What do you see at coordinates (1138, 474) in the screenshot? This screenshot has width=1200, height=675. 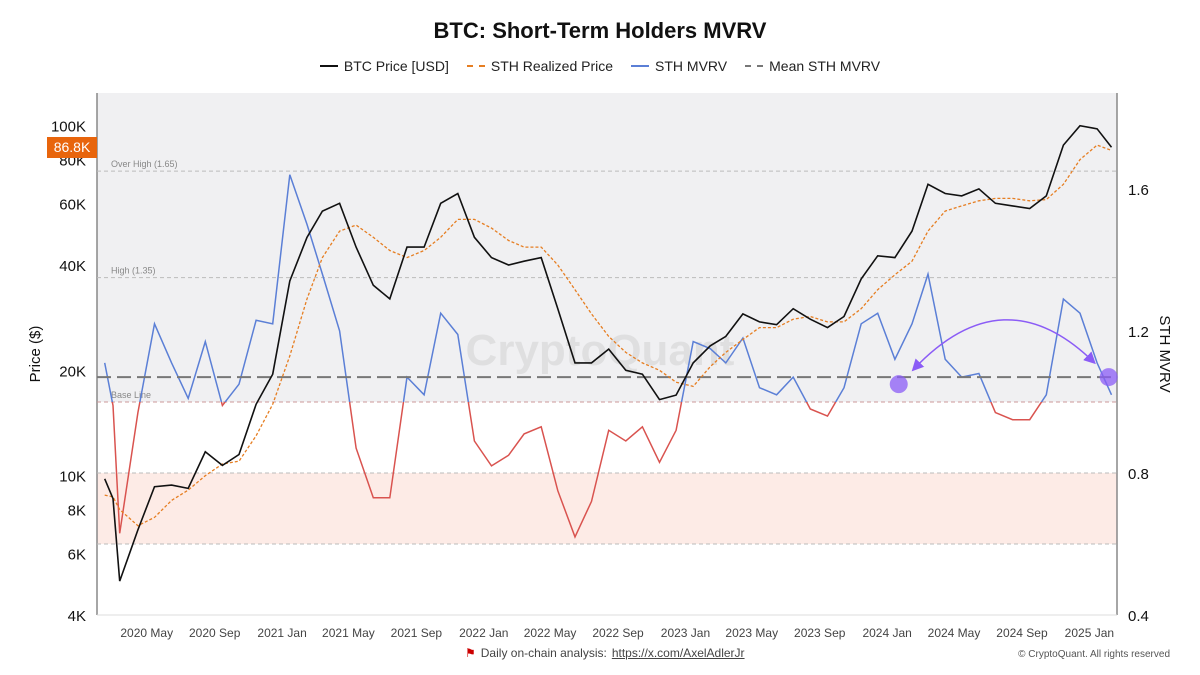 I see `y2-tick-label: 0.8` at bounding box center [1138, 474].